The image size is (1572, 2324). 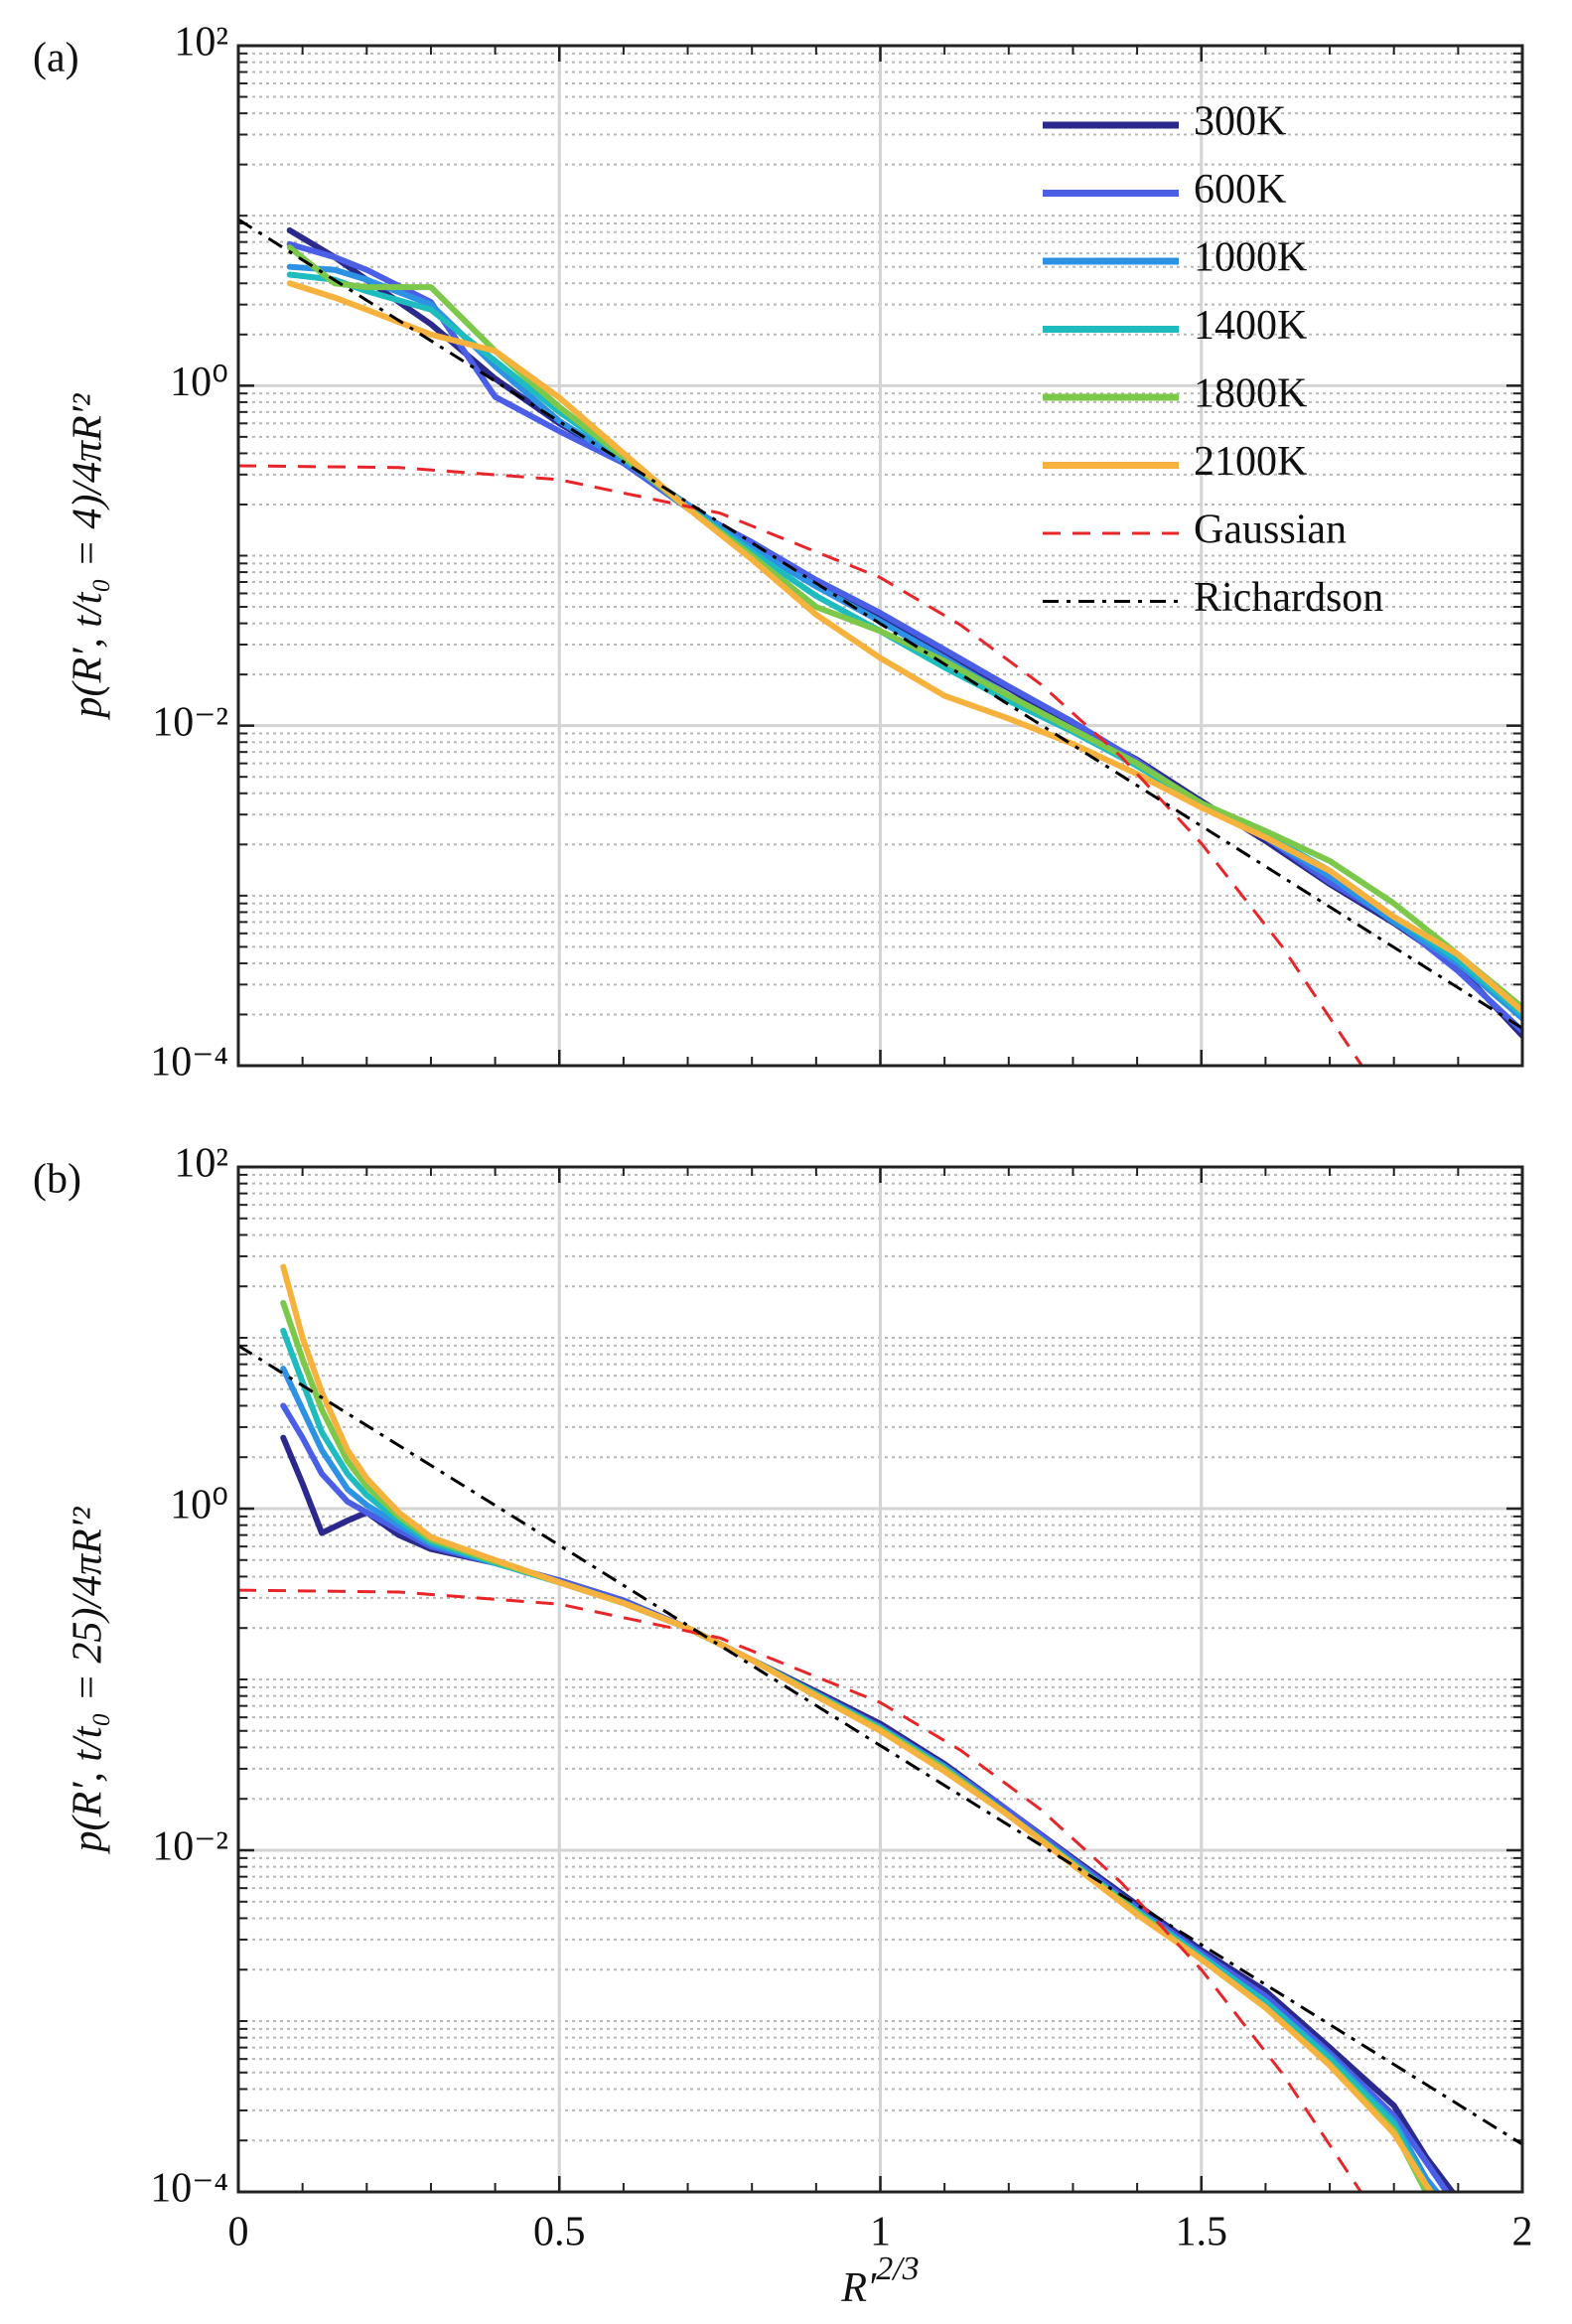 I want to click on x-tick-label: 1, so click(x=880, y=2232).